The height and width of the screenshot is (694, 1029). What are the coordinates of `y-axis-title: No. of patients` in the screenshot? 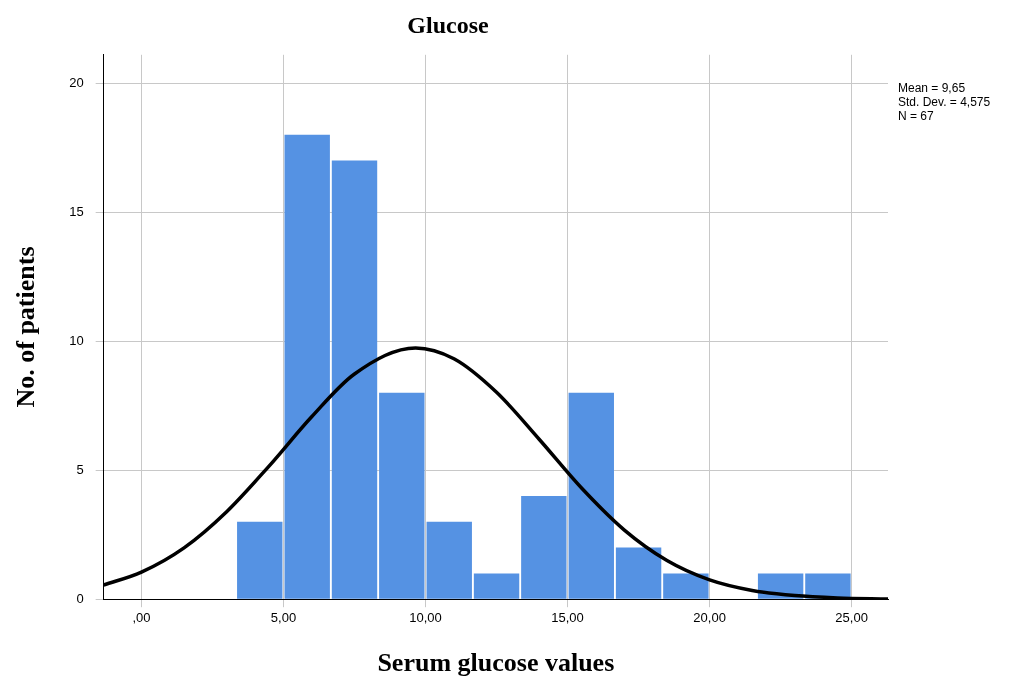 It's located at (26, 327).